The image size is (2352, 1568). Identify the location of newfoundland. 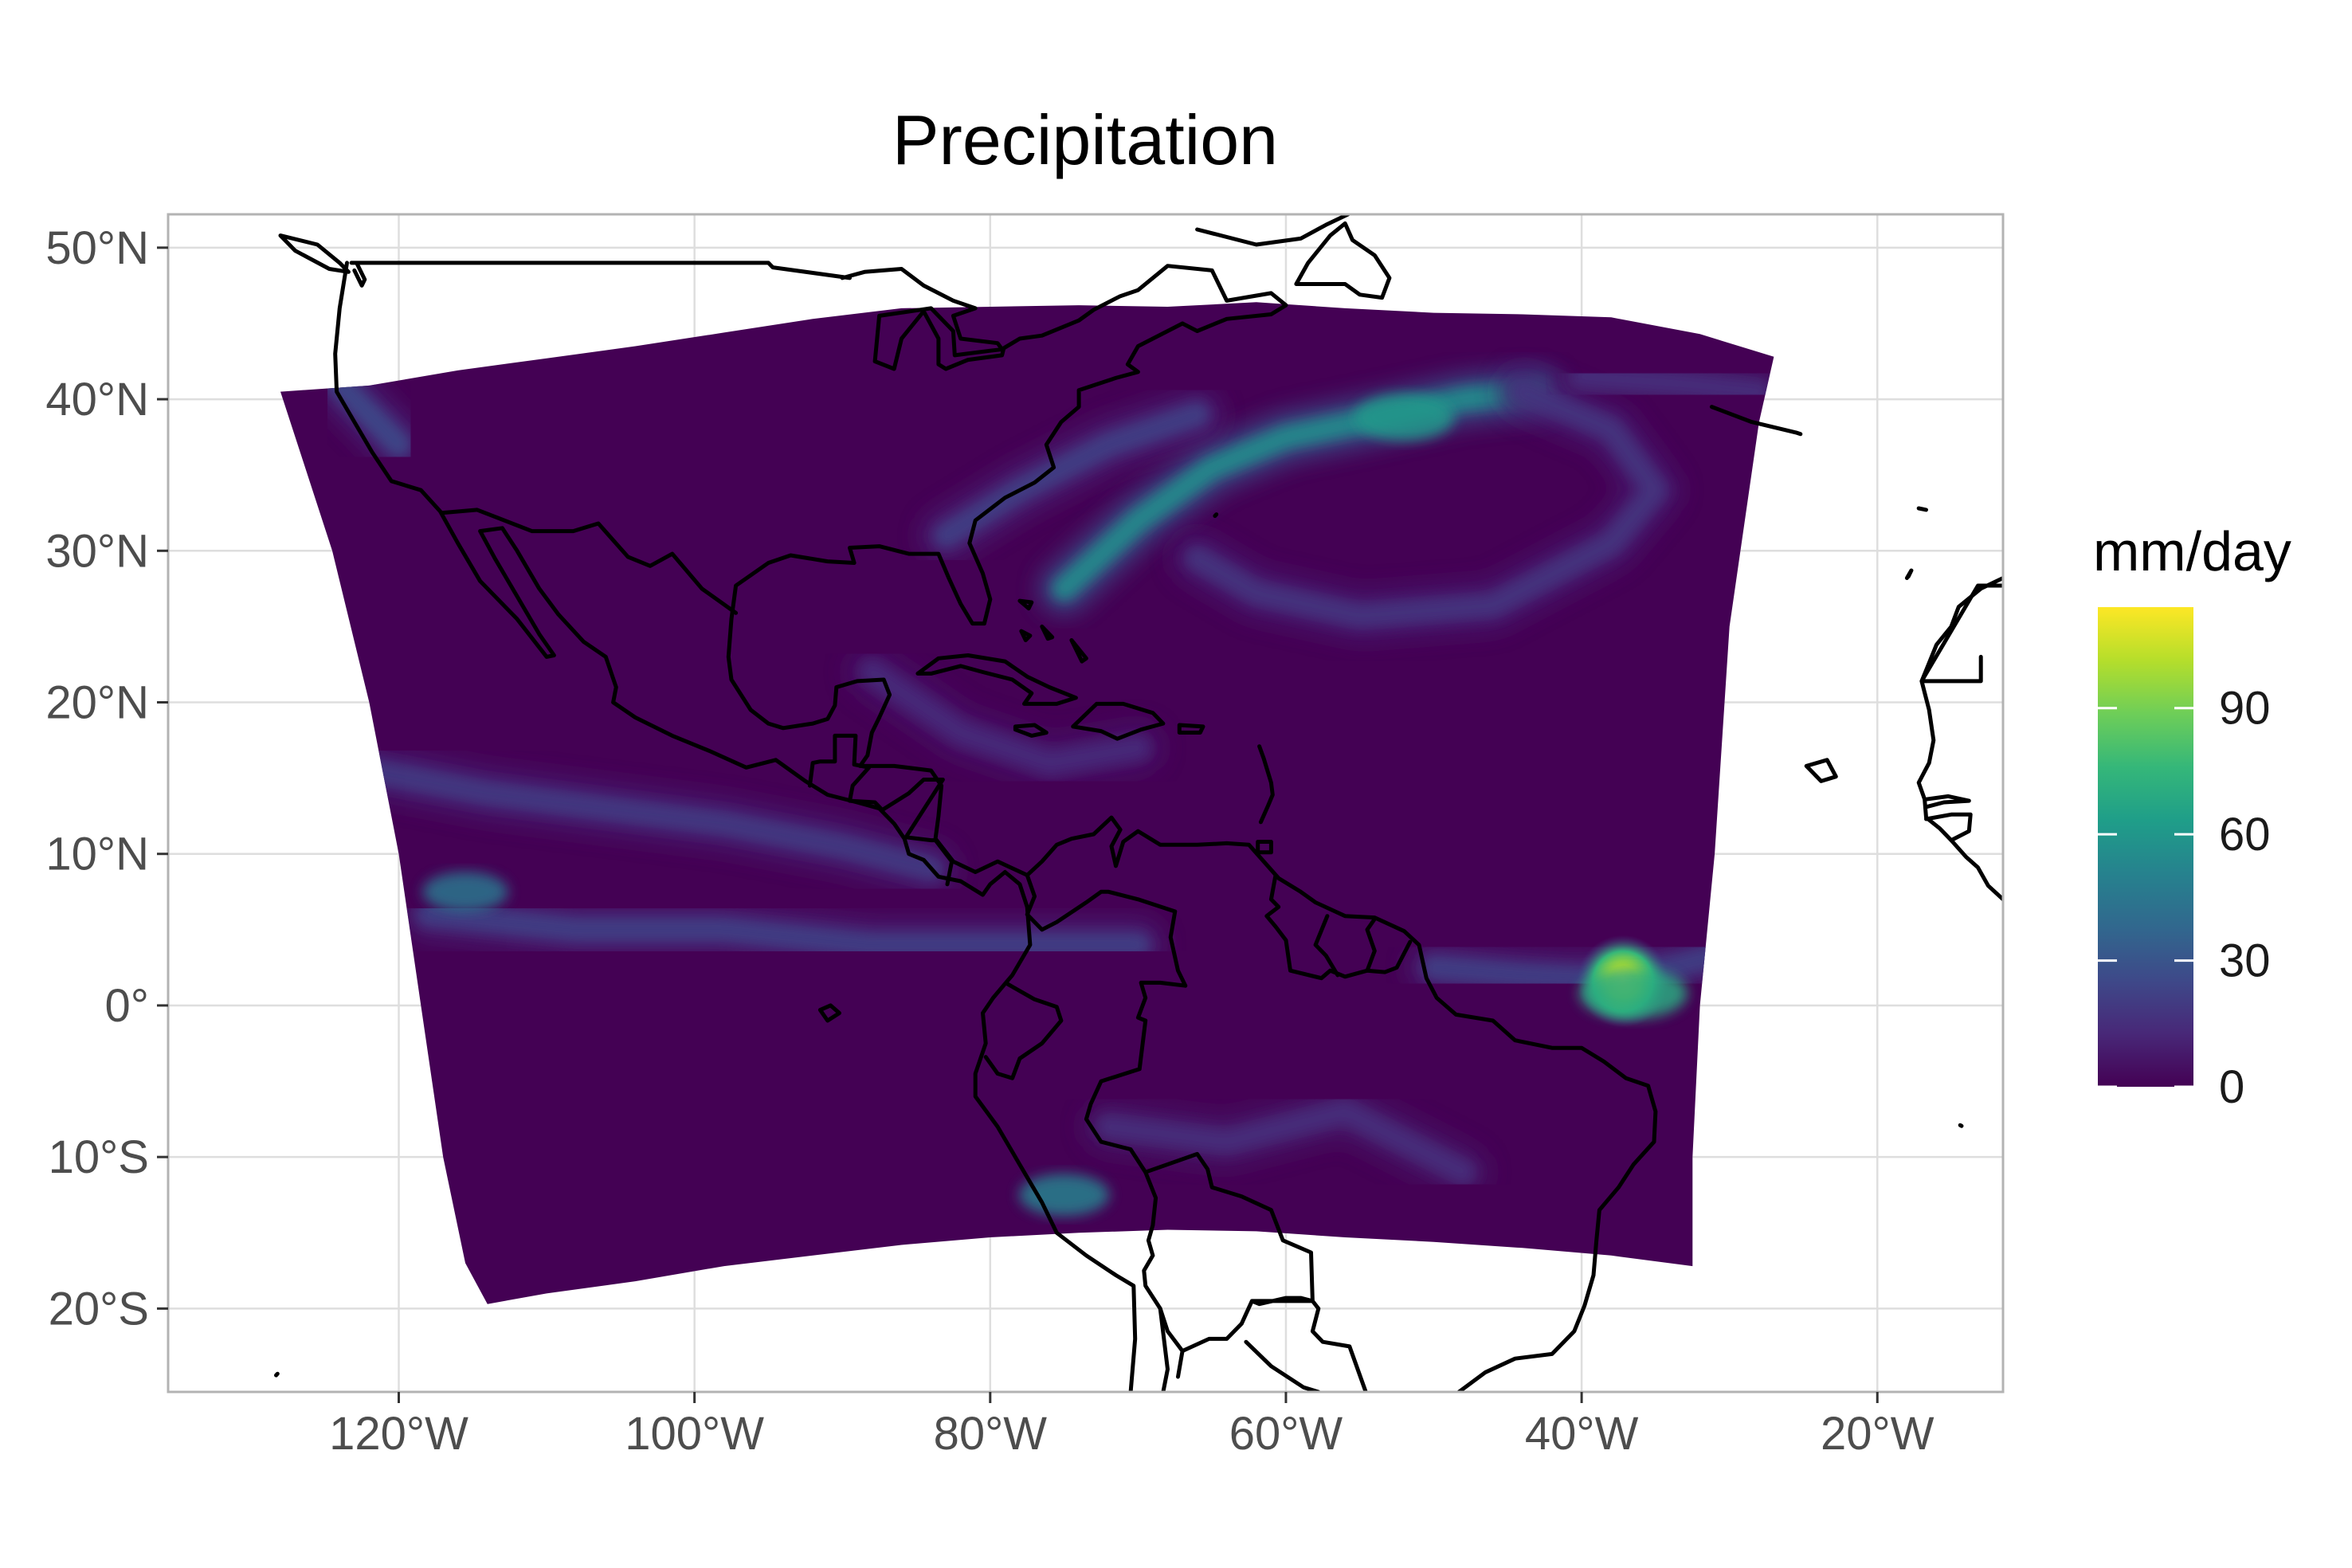
(1343, 260).